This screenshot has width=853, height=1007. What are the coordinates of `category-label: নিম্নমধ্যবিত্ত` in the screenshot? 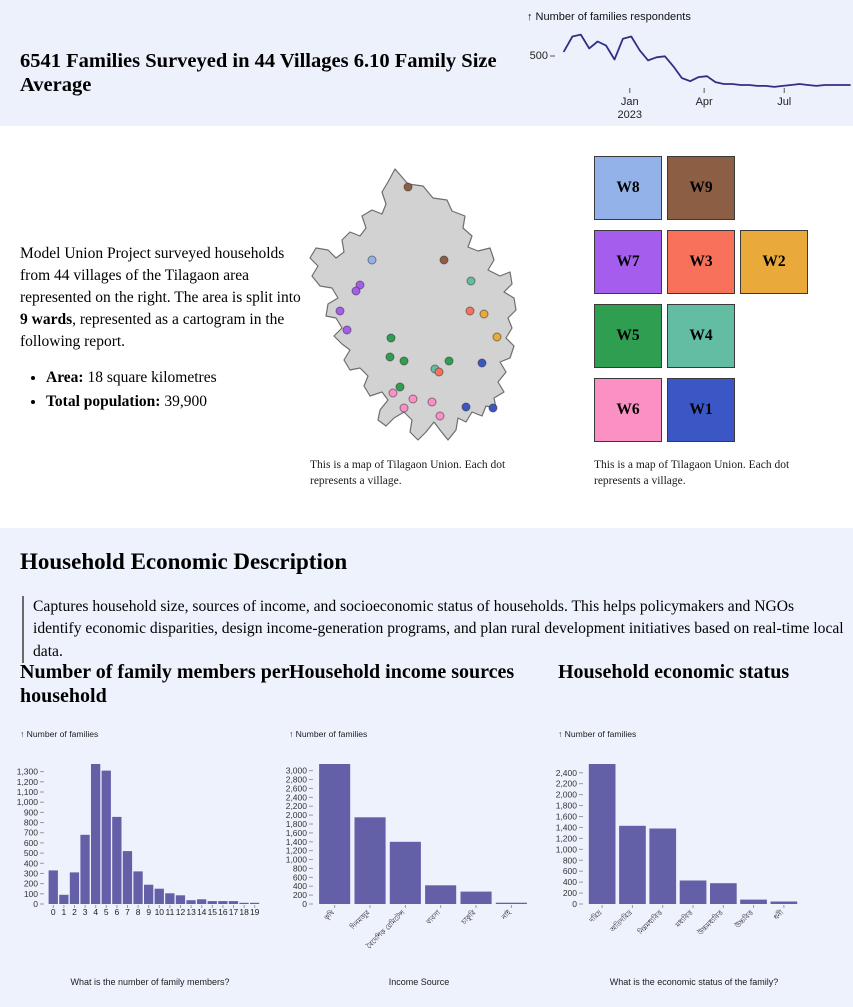 It's located at (650, 922).